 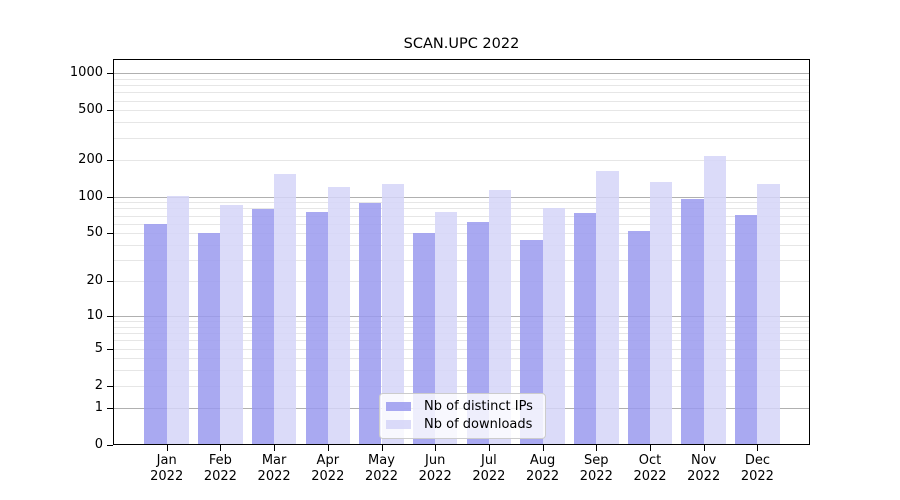 I want to click on chart-title: SCAN.UPC 2022, so click(x=461, y=44).